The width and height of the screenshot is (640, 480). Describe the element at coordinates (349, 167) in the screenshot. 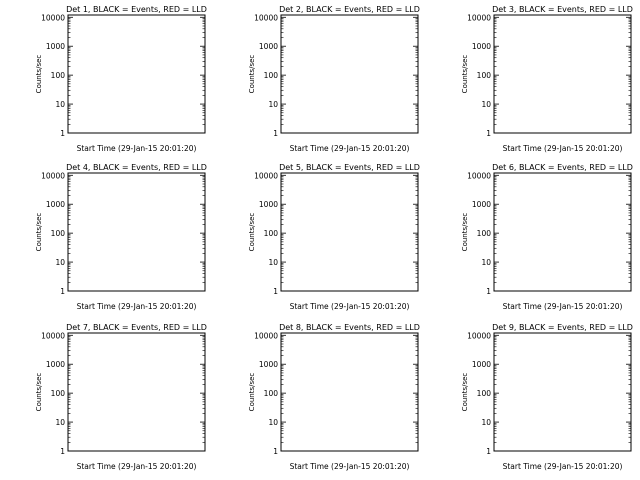

I see `chart-title: Det 5, BLACK = Events, RED = LLD` at that location.